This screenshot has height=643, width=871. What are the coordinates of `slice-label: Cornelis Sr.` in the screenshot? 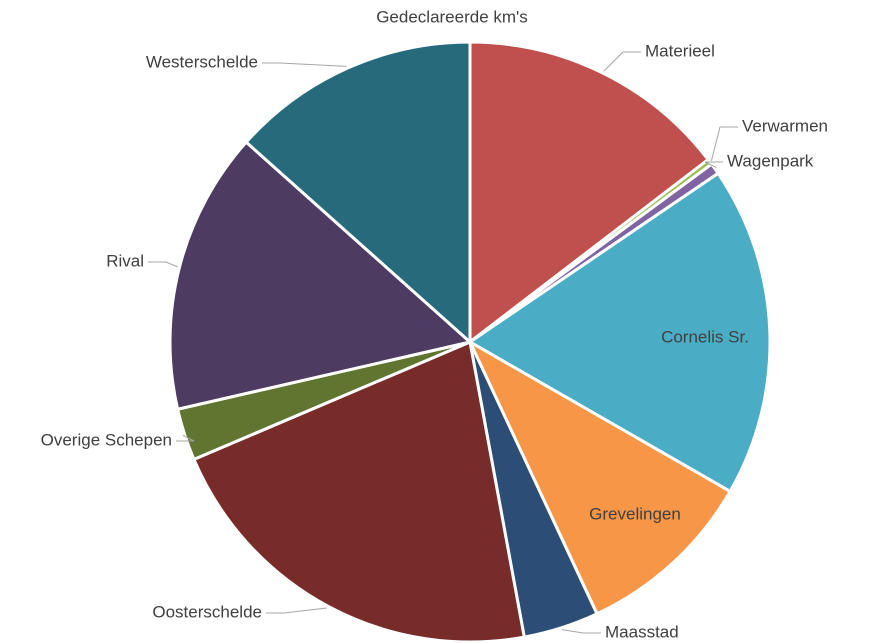 It's located at (705, 336).